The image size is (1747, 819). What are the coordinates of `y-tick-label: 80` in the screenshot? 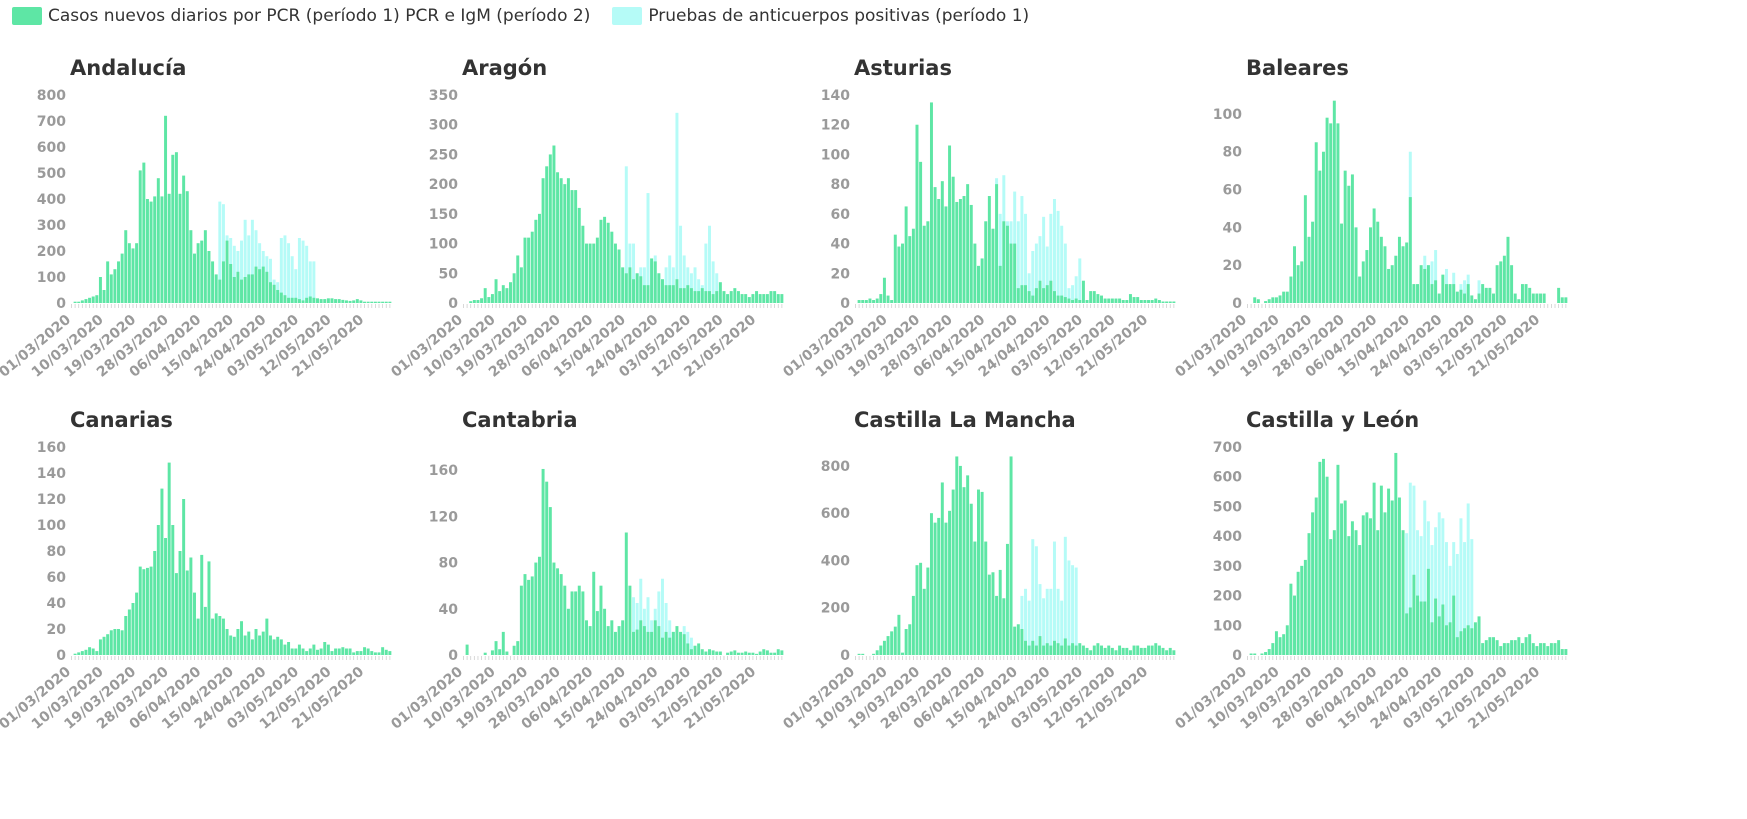 It's located at (1233, 153).